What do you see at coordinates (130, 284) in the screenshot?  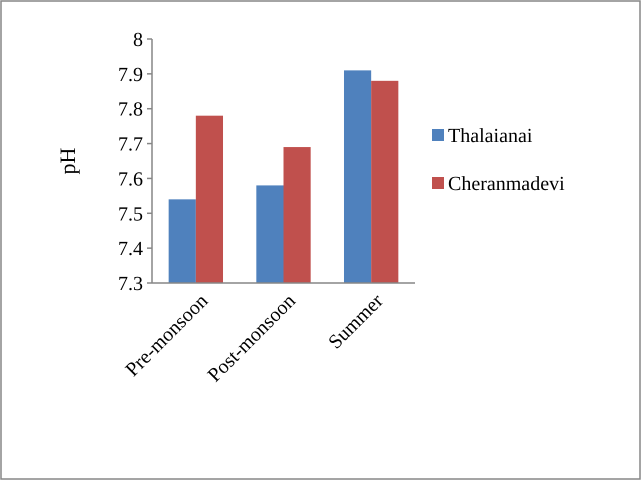 I see `y-tick-label: 7.3` at bounding box center [130, 284].